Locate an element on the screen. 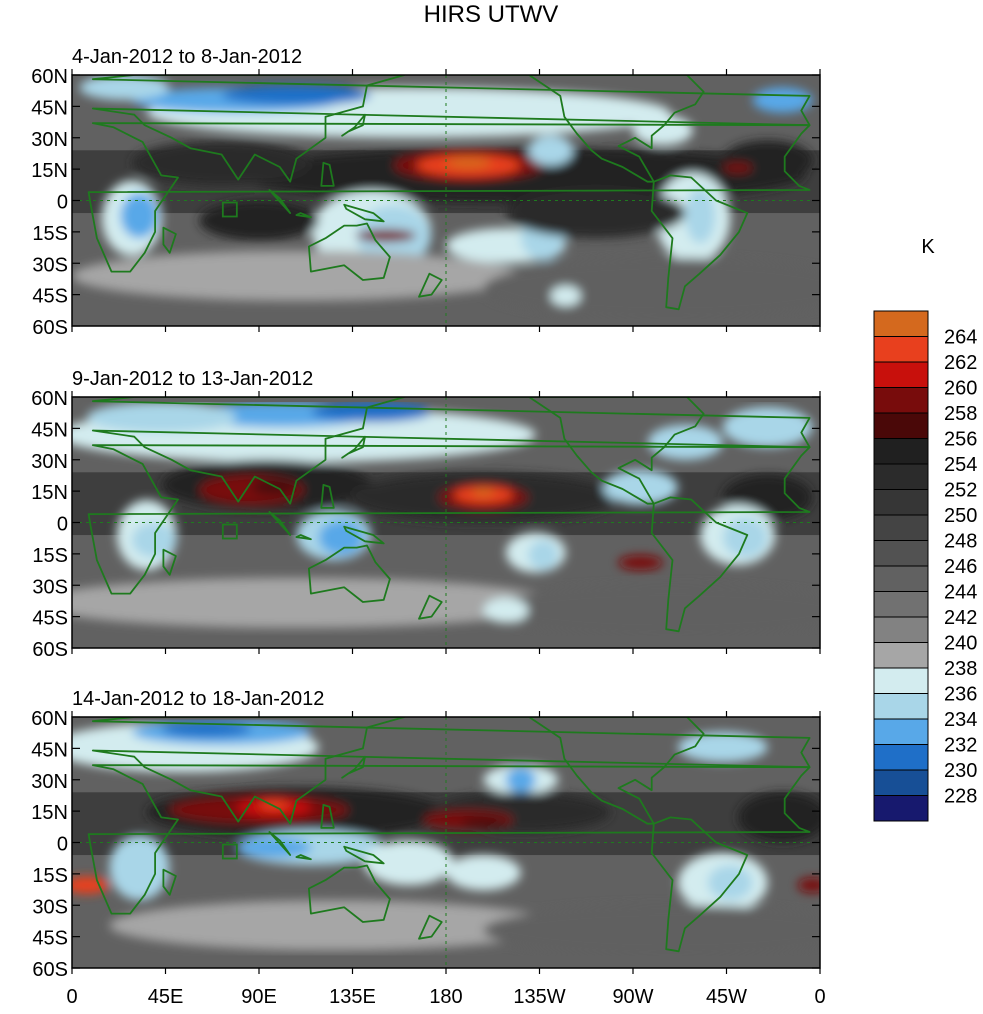 The height and width of the screenshot is (1014, 983). colorbar-level-label: 254 is located at coordinates (960, 465).